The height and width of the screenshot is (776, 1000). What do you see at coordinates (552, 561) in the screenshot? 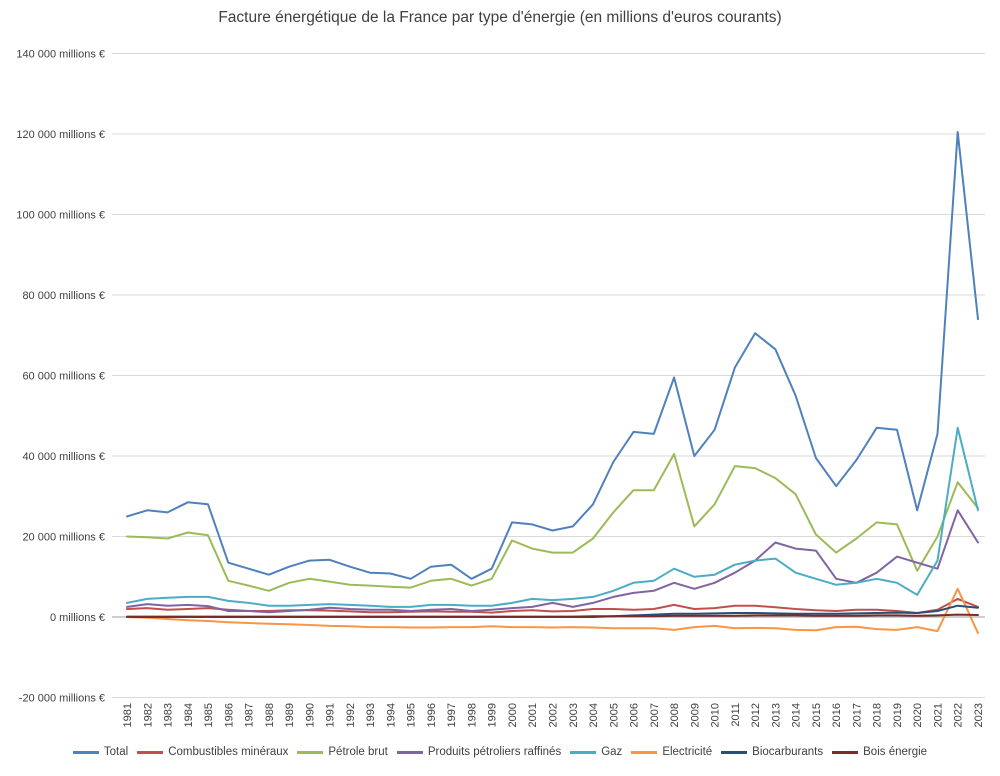
I see `series-produits-petroliers-raffines` at bounding box center [552, 561].